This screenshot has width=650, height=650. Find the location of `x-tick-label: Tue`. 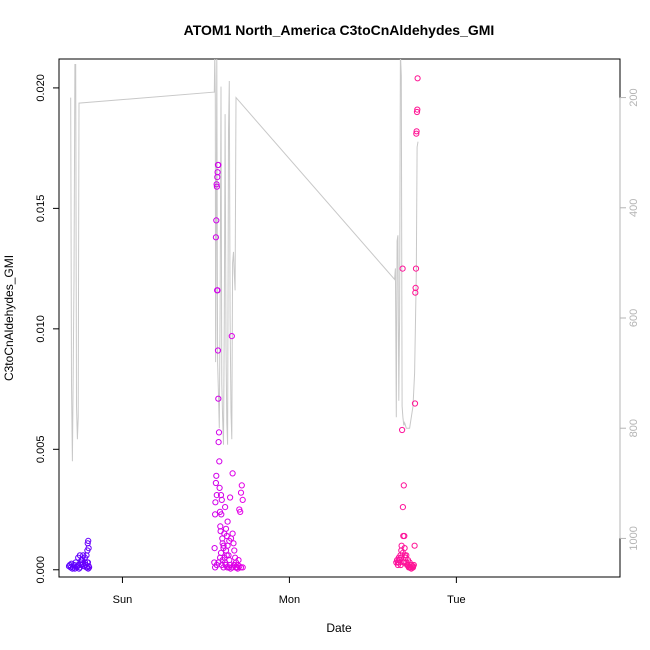

x-tick-label: Tue is located at coordinates (456, 600).